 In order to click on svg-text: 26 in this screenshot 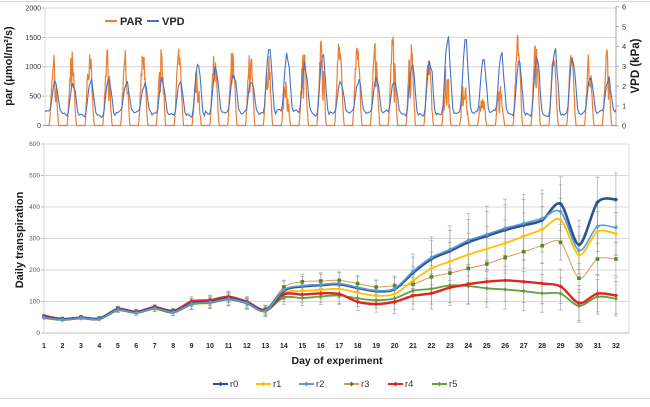, I will do `click(505, 346)`.